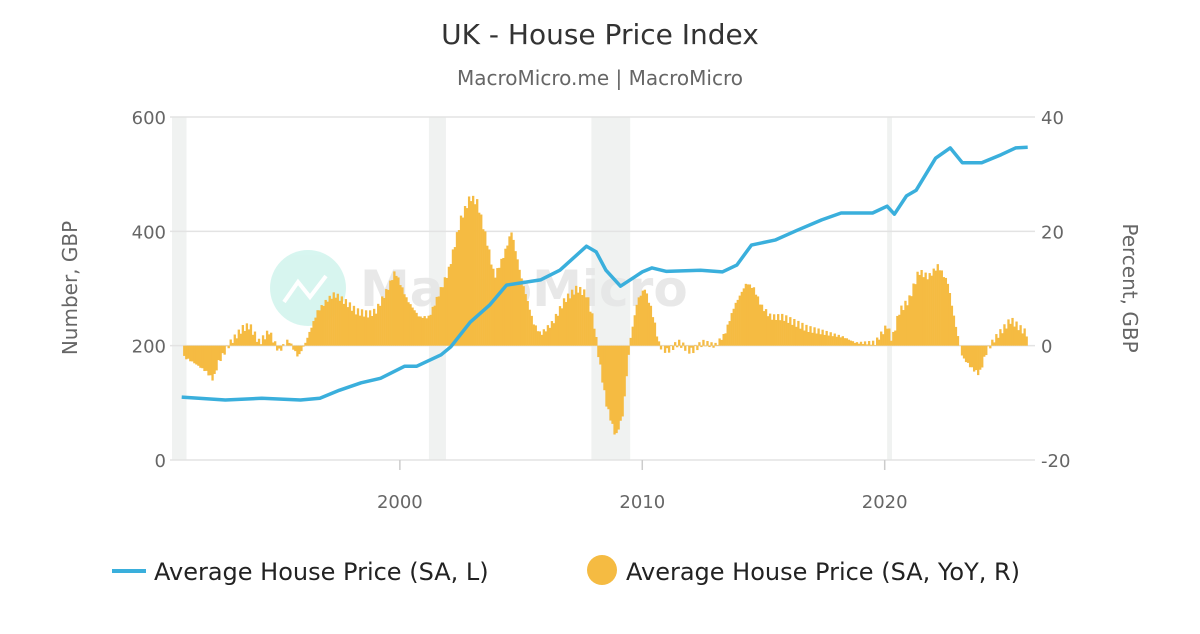  Describe the element at coordinates (160, 461) in the screenshot. I see `left-tick-label: 0` at that location.